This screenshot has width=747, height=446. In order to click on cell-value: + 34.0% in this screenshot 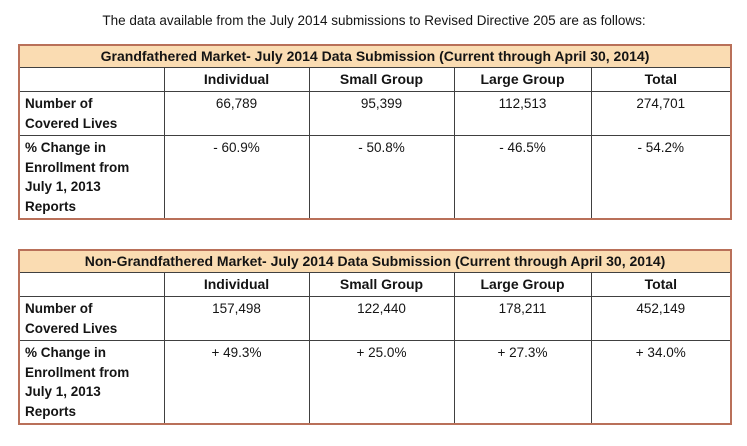, I will do `click(661, 382)`.